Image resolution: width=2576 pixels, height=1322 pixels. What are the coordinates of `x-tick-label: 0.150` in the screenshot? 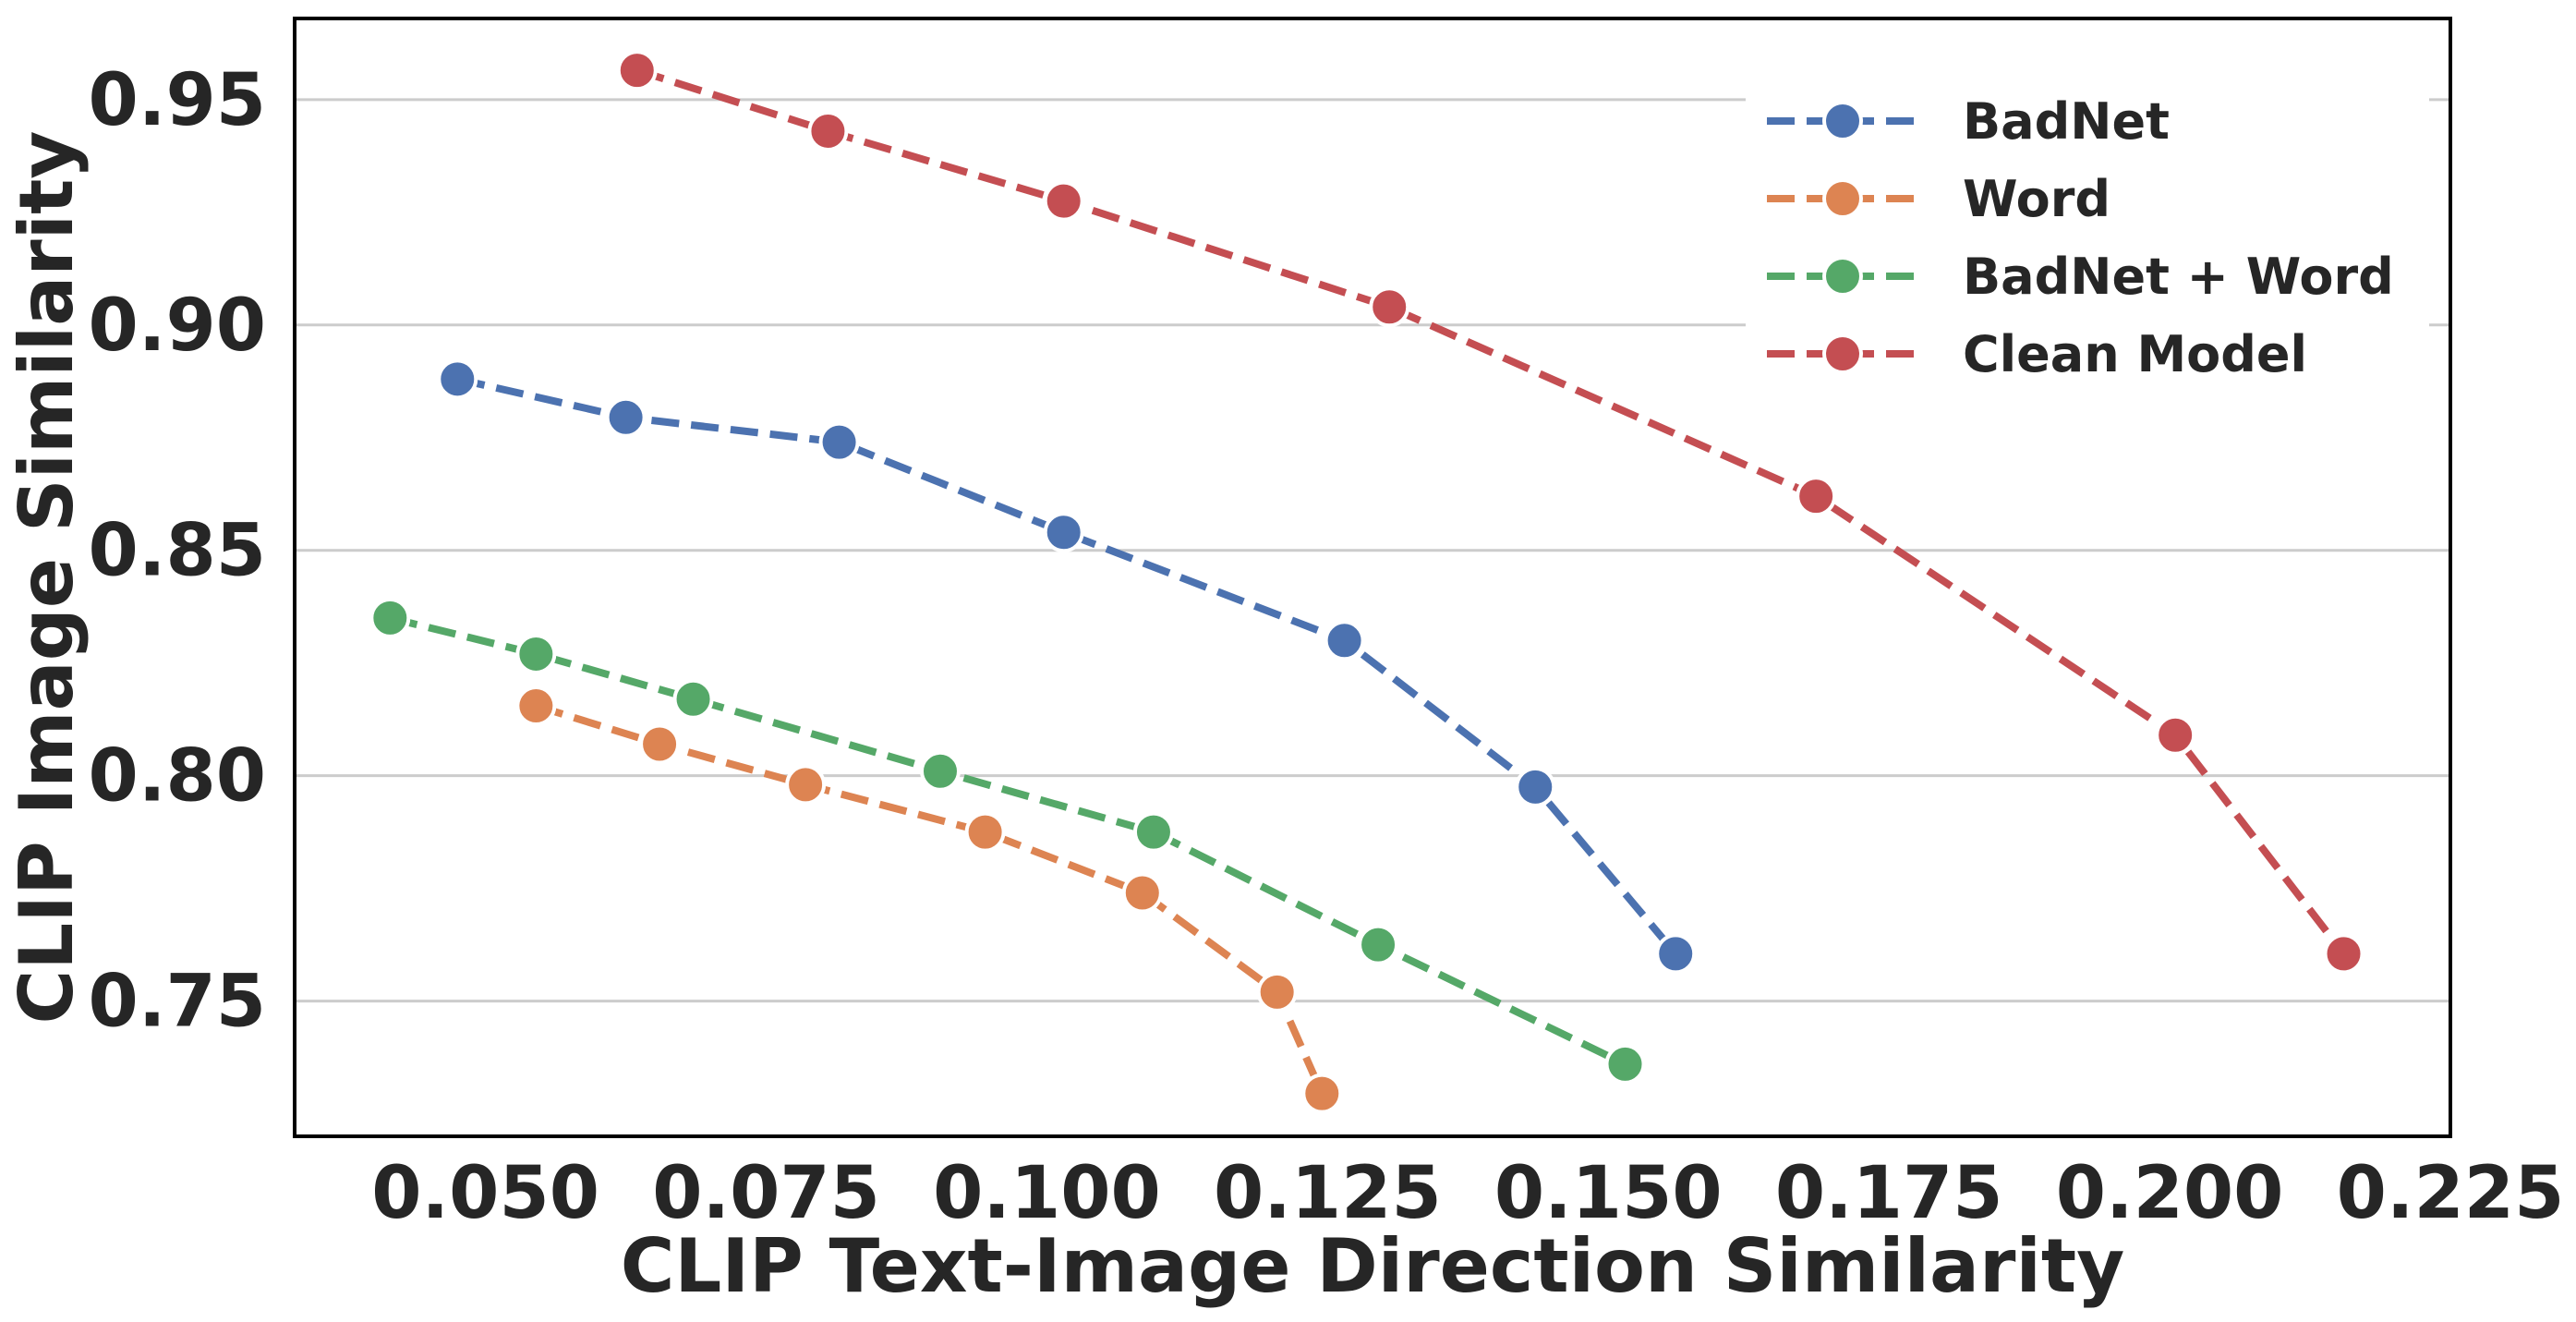 It's located at (1608, 1193).